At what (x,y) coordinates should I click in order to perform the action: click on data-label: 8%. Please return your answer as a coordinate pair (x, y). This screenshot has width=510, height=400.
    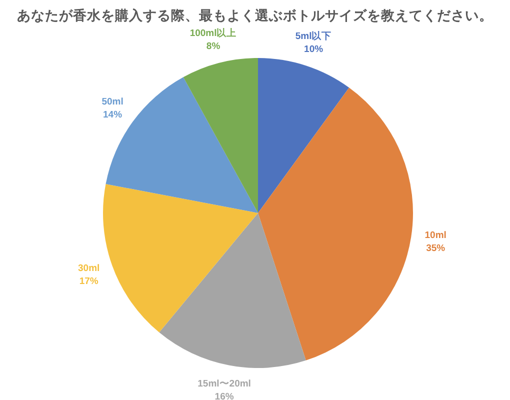
    Looking at the image, I should click on (213, 46).